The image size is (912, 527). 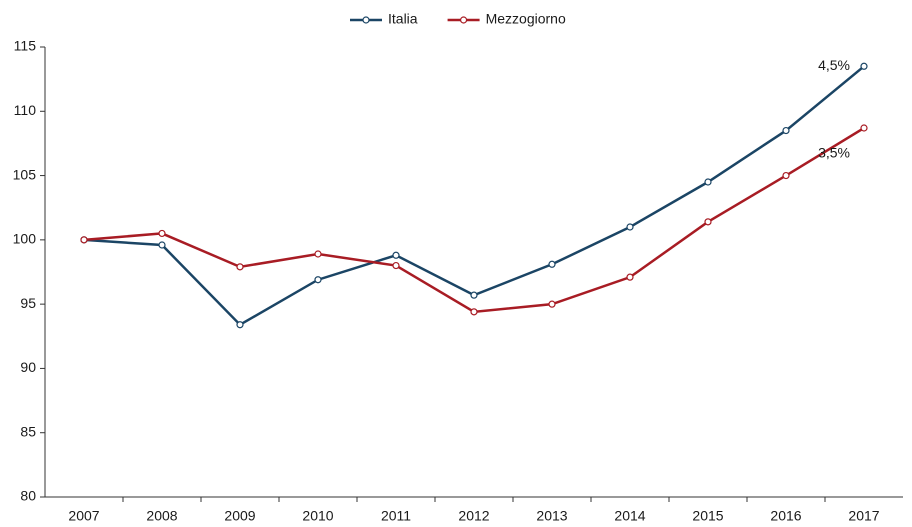 What do you see at coordinates (25, 239) in the screenshot?
I see `y-tick-label: 100` at bounding box center [25, 239].